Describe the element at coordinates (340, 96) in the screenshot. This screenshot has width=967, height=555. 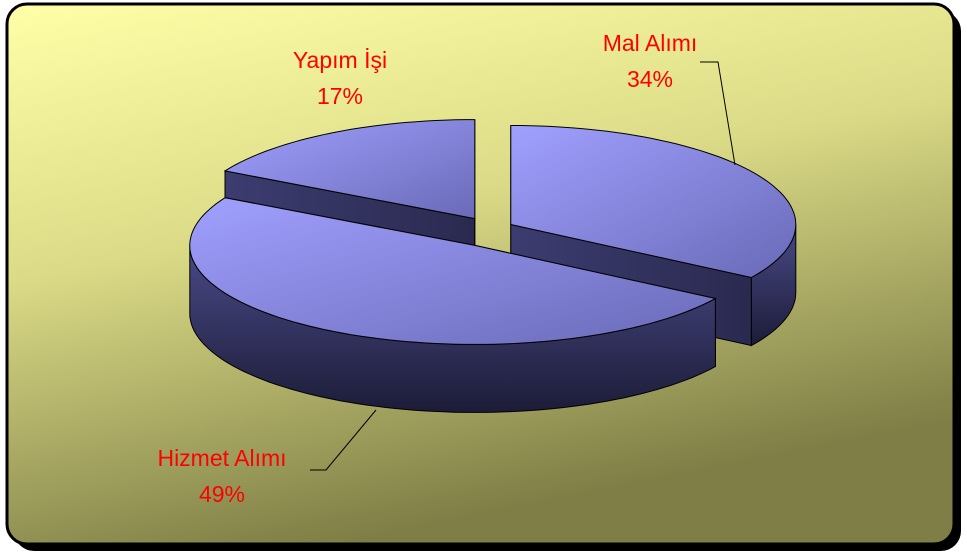
I see `slice-value-label: 17%` at that location.